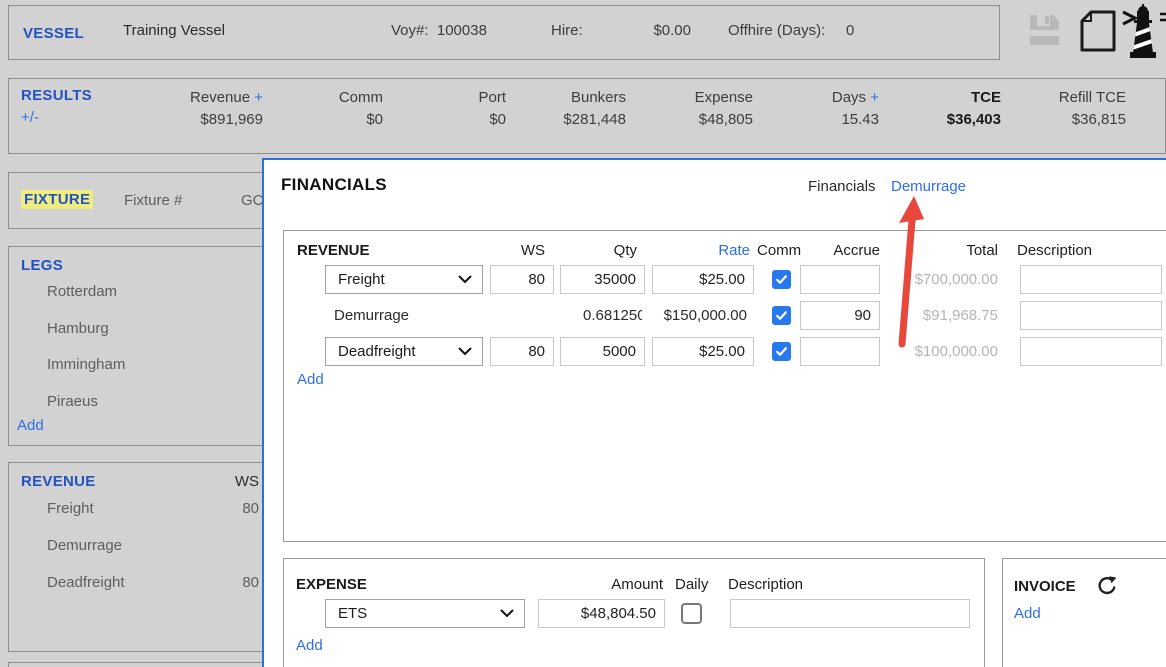  What do you see at coordinates (404, 279) in the screenshot?
I see `revenue-type-select: Freight` at bounding box center [404, 279].